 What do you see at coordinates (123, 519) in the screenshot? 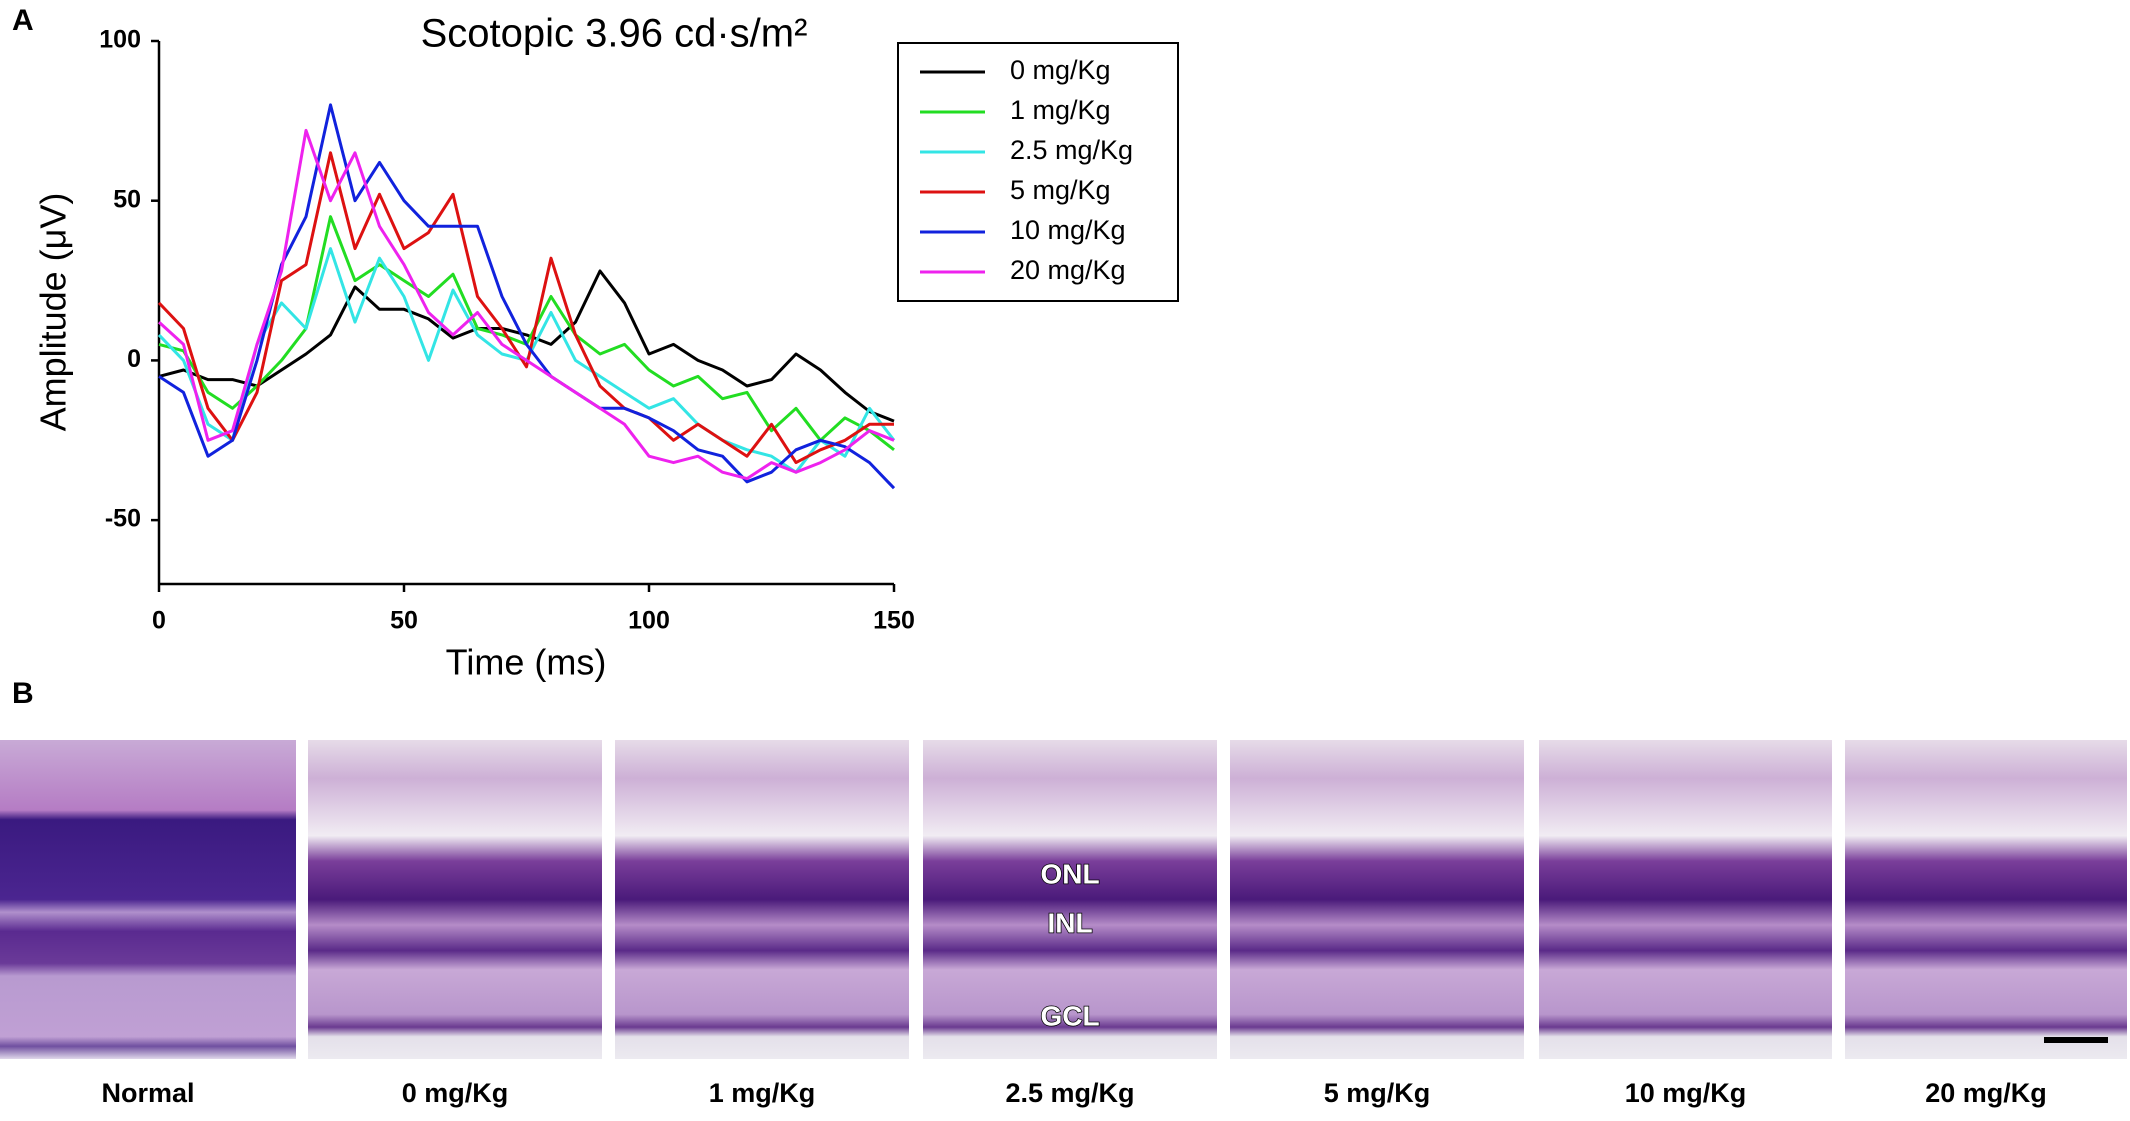
I see `y-tick-label: -50` at bounding box center [123, 519].